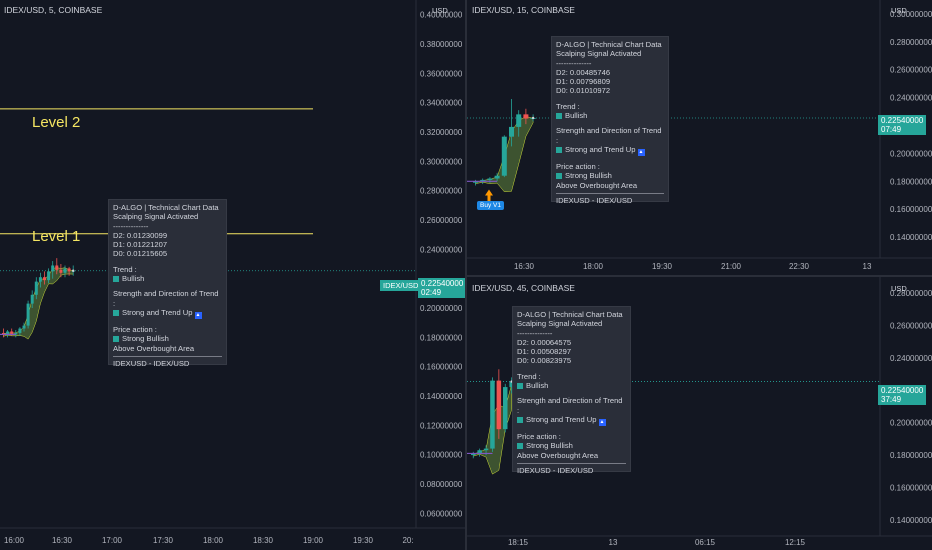 This screenshot has height=550, width=932. What do you see at coordinates (891, 399) in the screenshot?
I see `bar-countdown: 37:49` at bounding box center [891, 399].